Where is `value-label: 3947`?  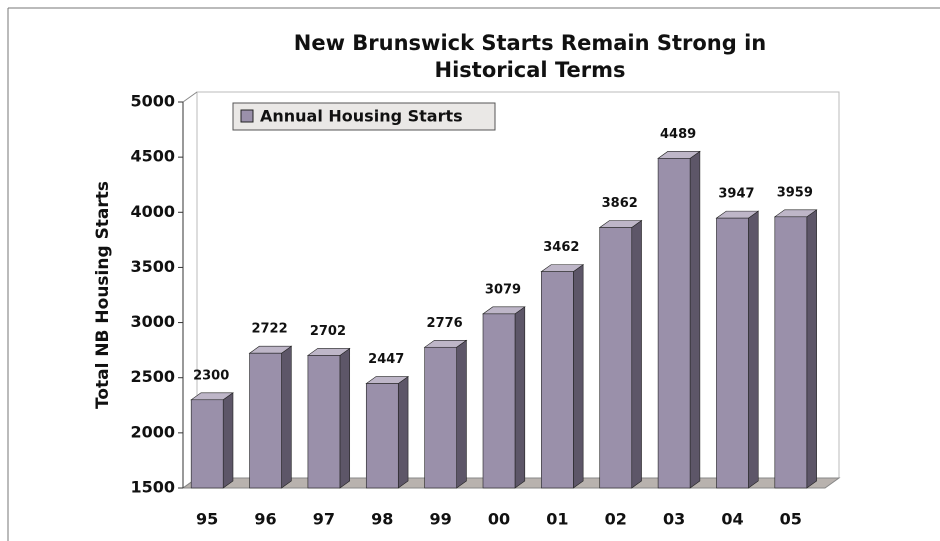
value-label: 3947 is located at coordinates (736, 194).